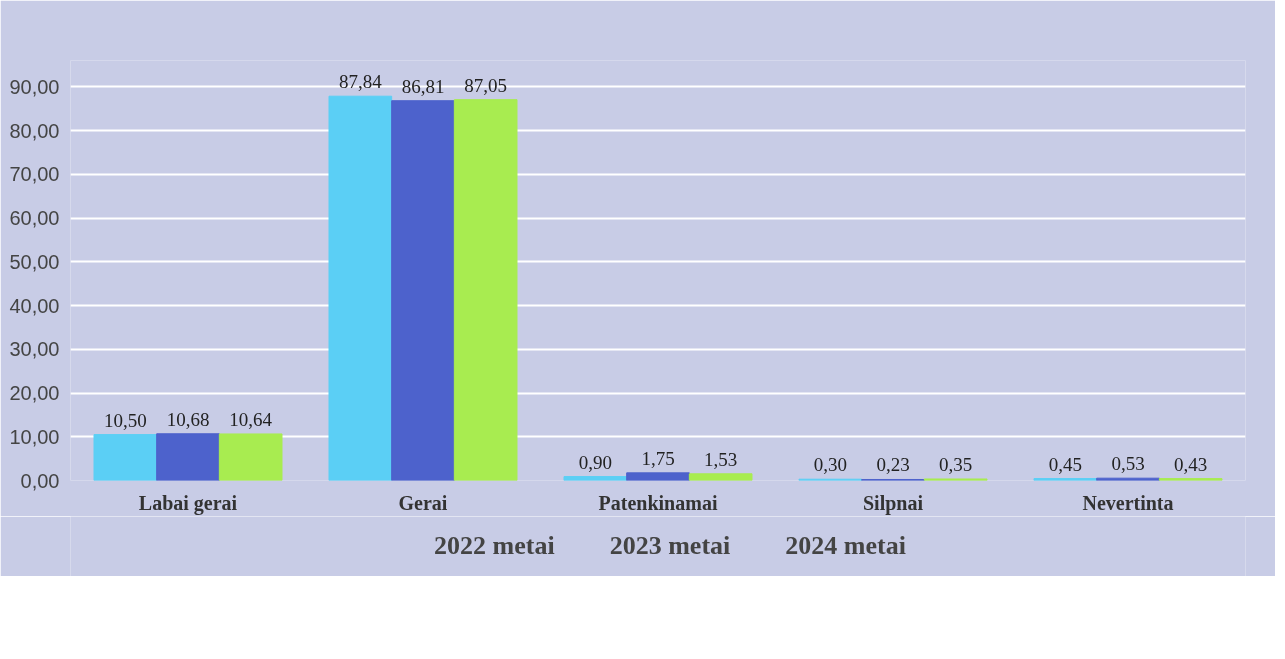 Image resolution: width=1285 pixels, height=659 pixels. I want to click on data-label: 1,53, so click(721, 459).